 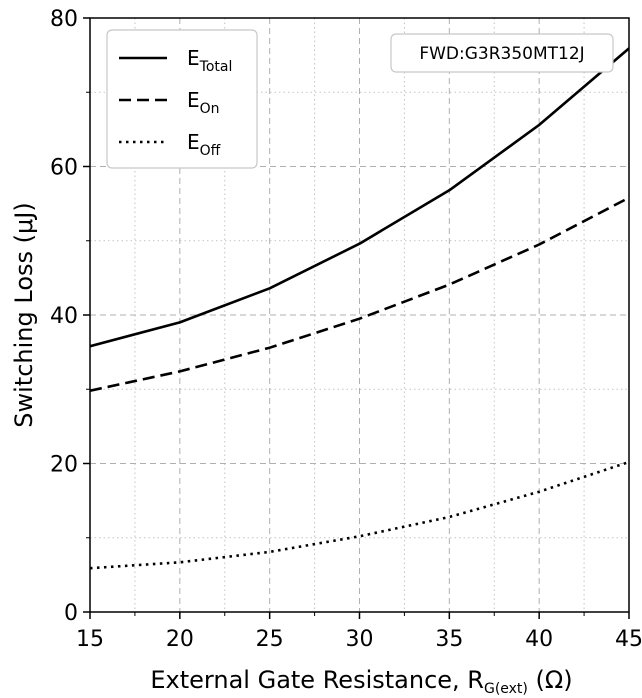 I want to click on x-axis-label-unit: (Ω), so click(x=550, y=680).